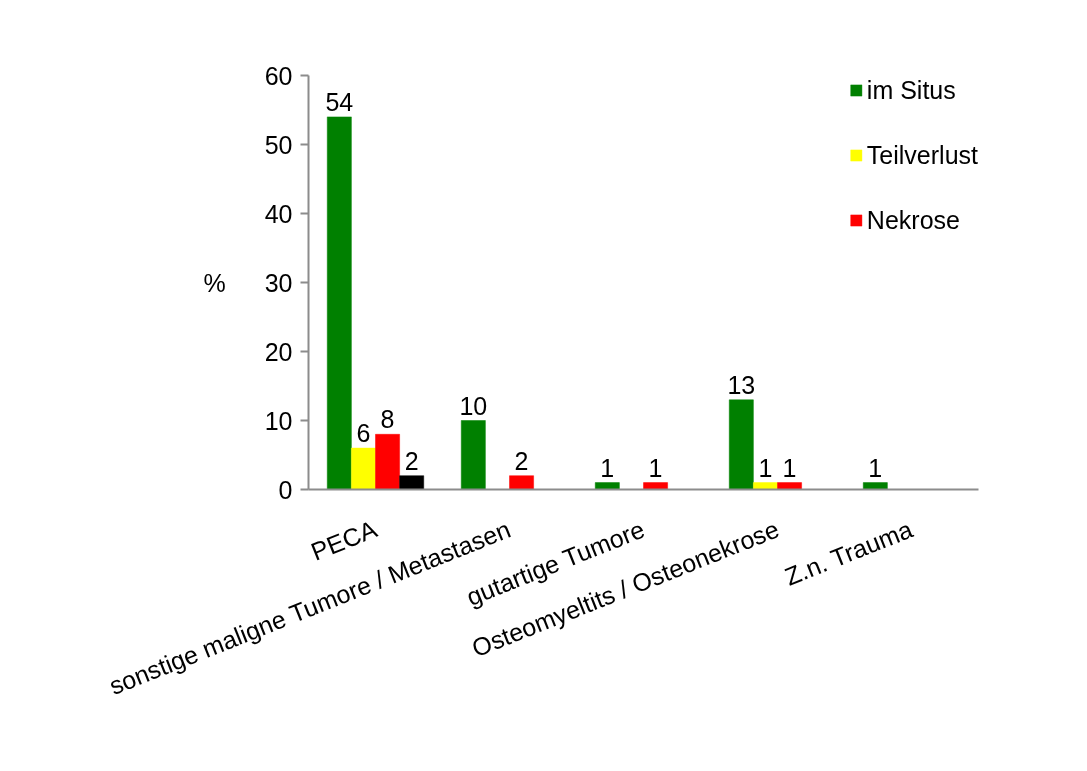 The image size is (1087, 771). What do you see at coordinates (741, 384) in the screenshot?
I see `data-label: 13` at bounding box center [741, 384].